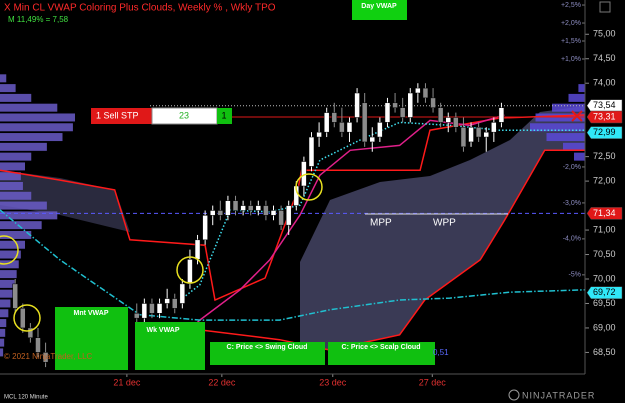 The image size is (625, 403). I want to click on order-button, so click(121, 116).